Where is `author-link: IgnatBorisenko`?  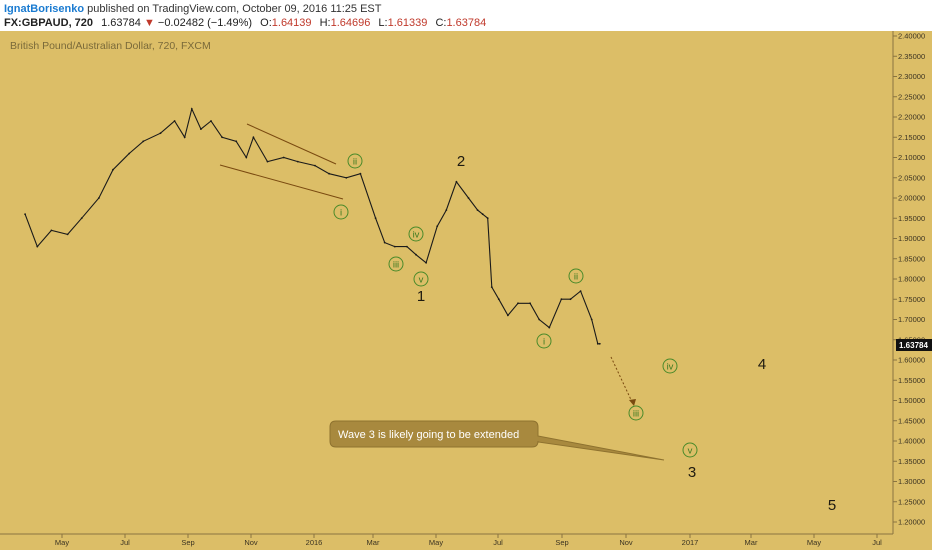
author-link: IgnatBorisenko is located at coordinates (44, 9).